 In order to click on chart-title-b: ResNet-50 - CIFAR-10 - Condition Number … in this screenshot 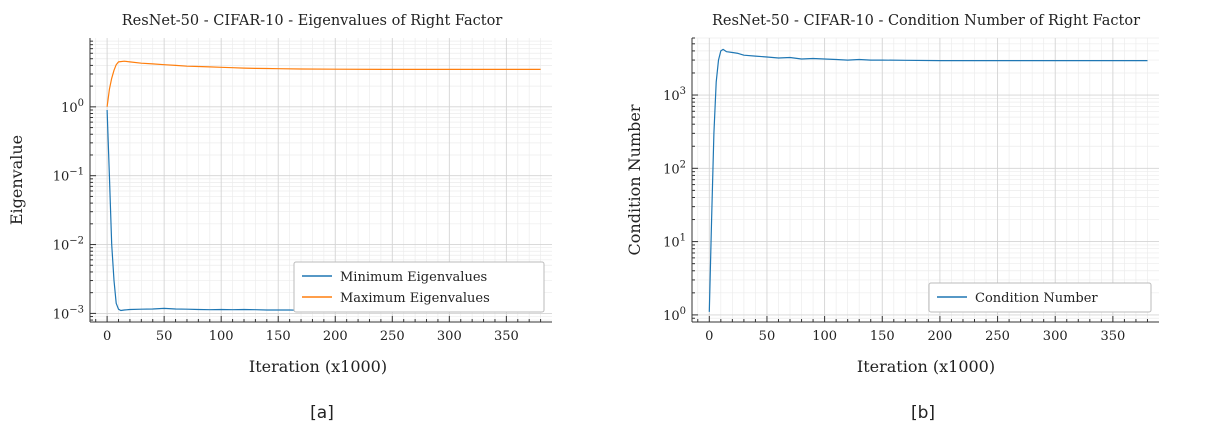, I will do `click(926, 21)`.